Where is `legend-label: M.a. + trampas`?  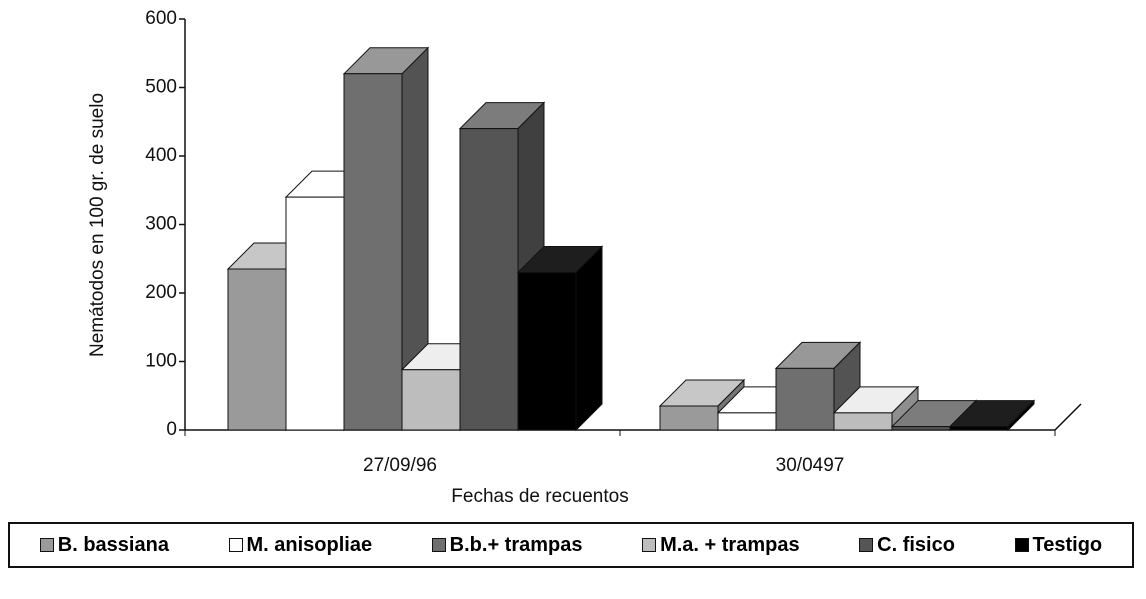 legend-label: M.a. + trampas is located at coordinates (730, 544).